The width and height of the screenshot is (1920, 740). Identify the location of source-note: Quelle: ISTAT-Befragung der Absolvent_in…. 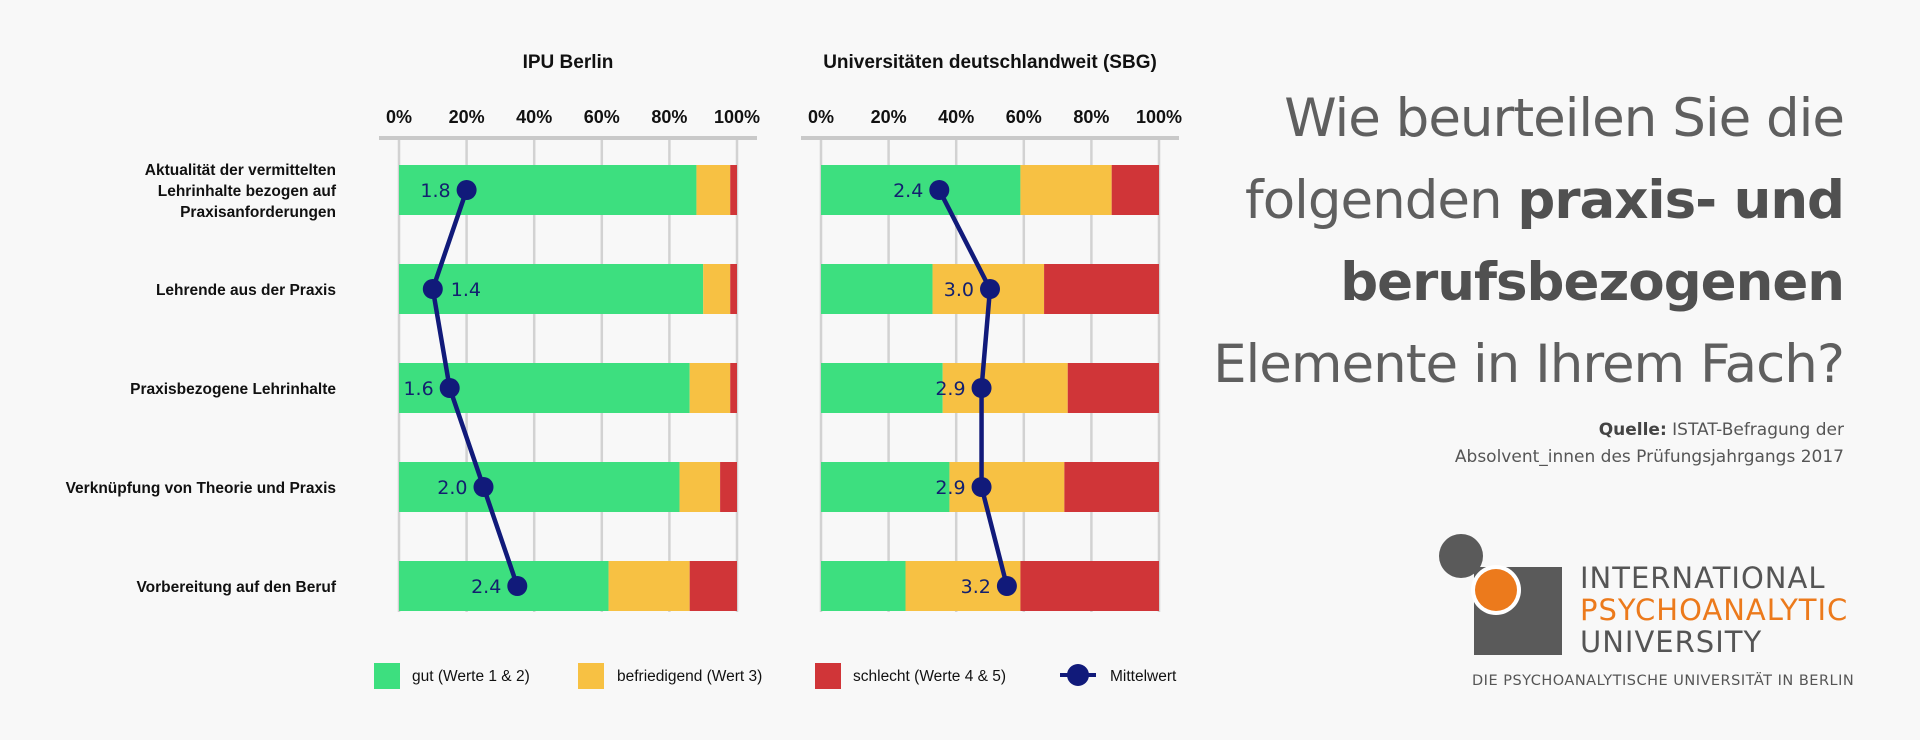
(1544, 444).